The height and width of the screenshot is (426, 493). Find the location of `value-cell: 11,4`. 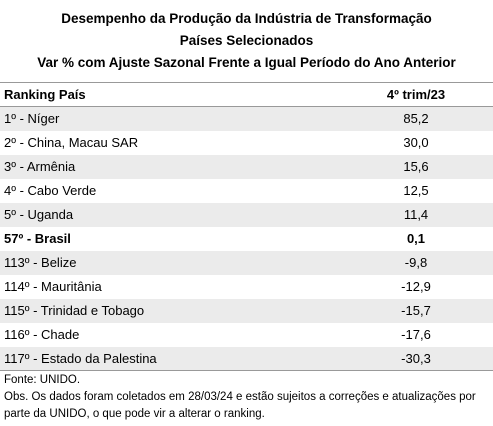

value-cell: 11,4 is located at coordinates (418, 214).